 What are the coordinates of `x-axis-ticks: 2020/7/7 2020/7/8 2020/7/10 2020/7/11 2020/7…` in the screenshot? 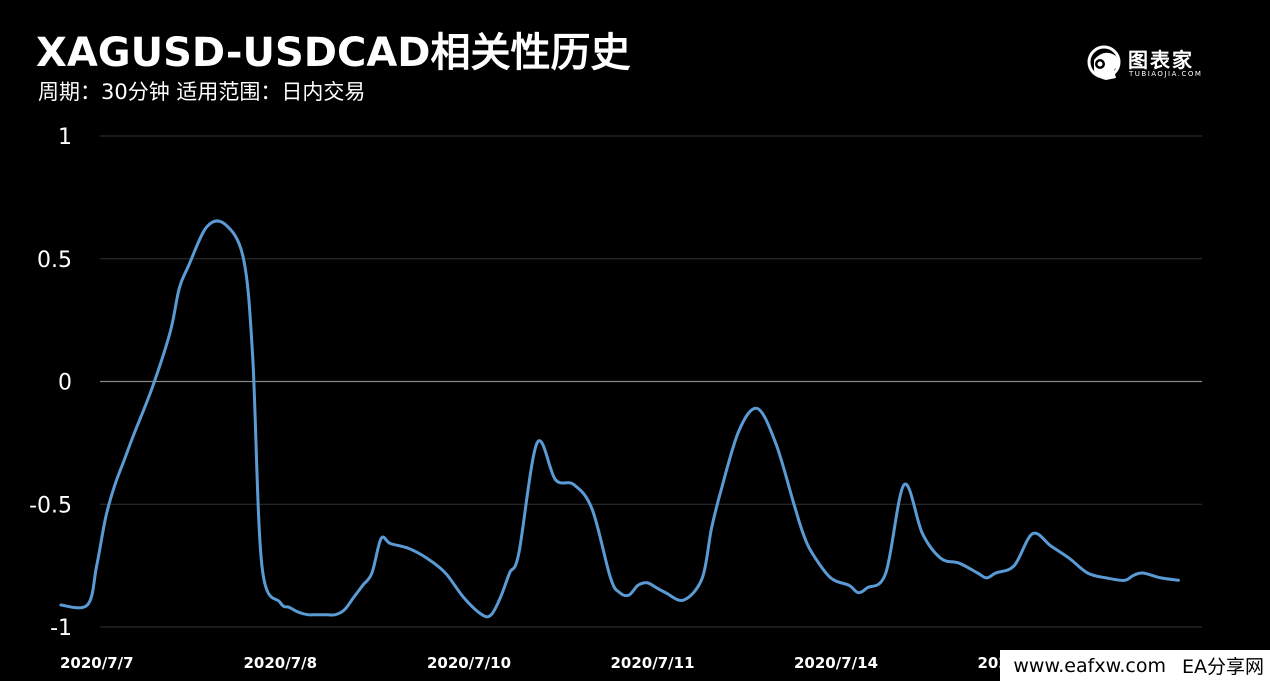 It's located at (561, 663).